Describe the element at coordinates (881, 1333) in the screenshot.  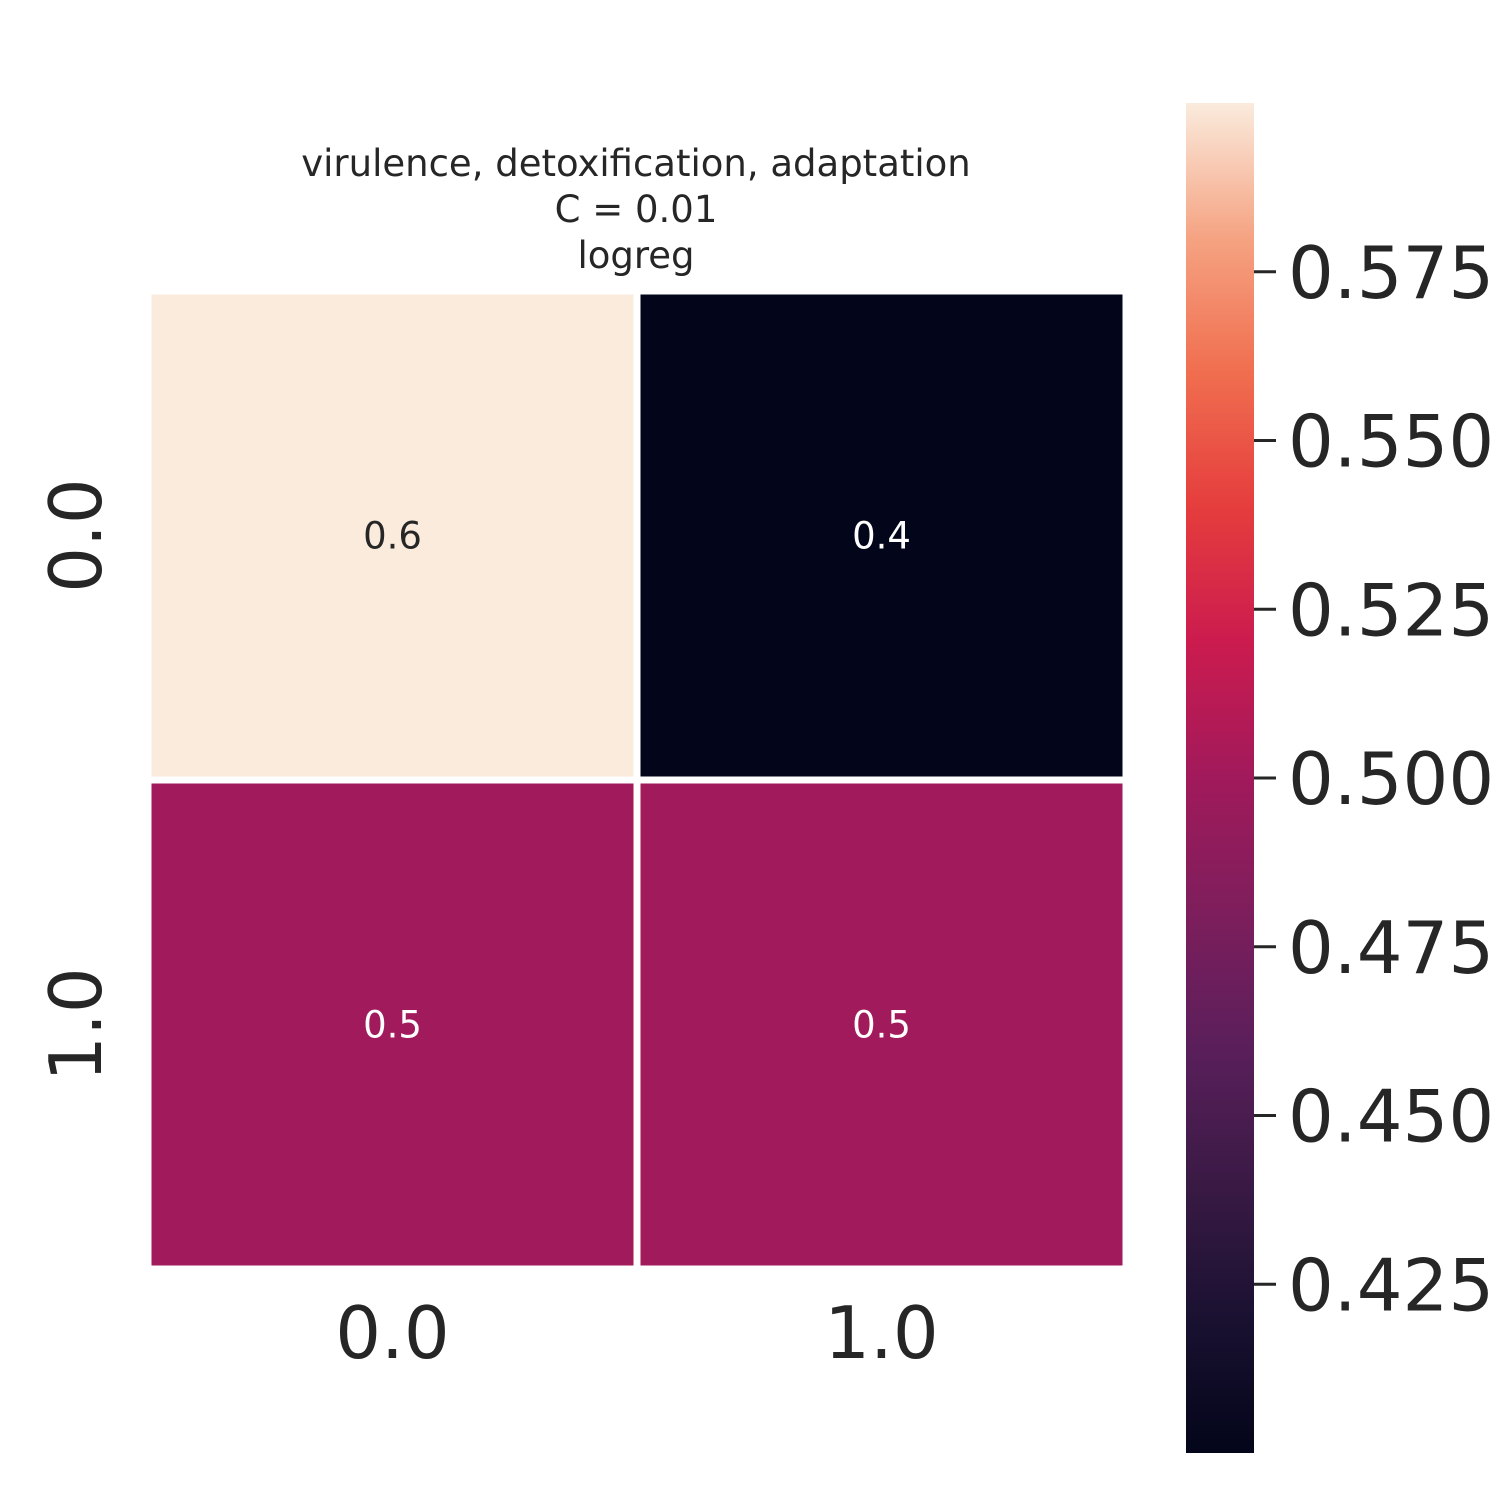
I see `x-axis-tick-label: 1.0` at that location.